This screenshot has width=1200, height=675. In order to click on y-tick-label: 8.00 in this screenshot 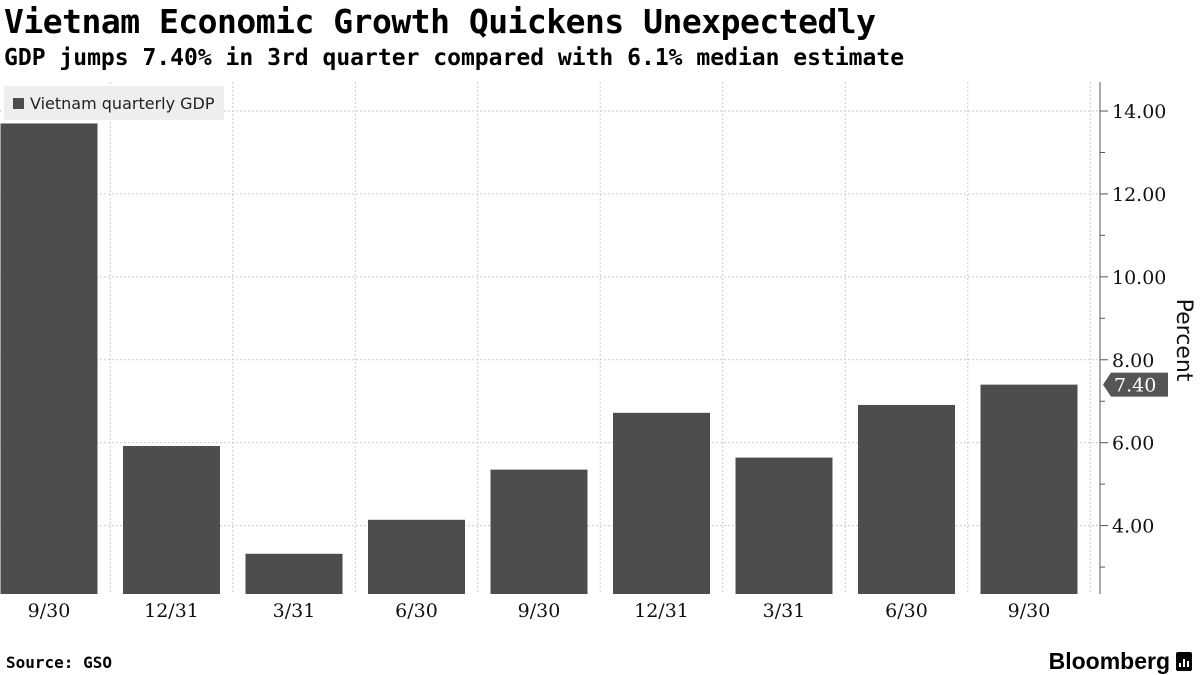, I will do `click(1133, 361)`.